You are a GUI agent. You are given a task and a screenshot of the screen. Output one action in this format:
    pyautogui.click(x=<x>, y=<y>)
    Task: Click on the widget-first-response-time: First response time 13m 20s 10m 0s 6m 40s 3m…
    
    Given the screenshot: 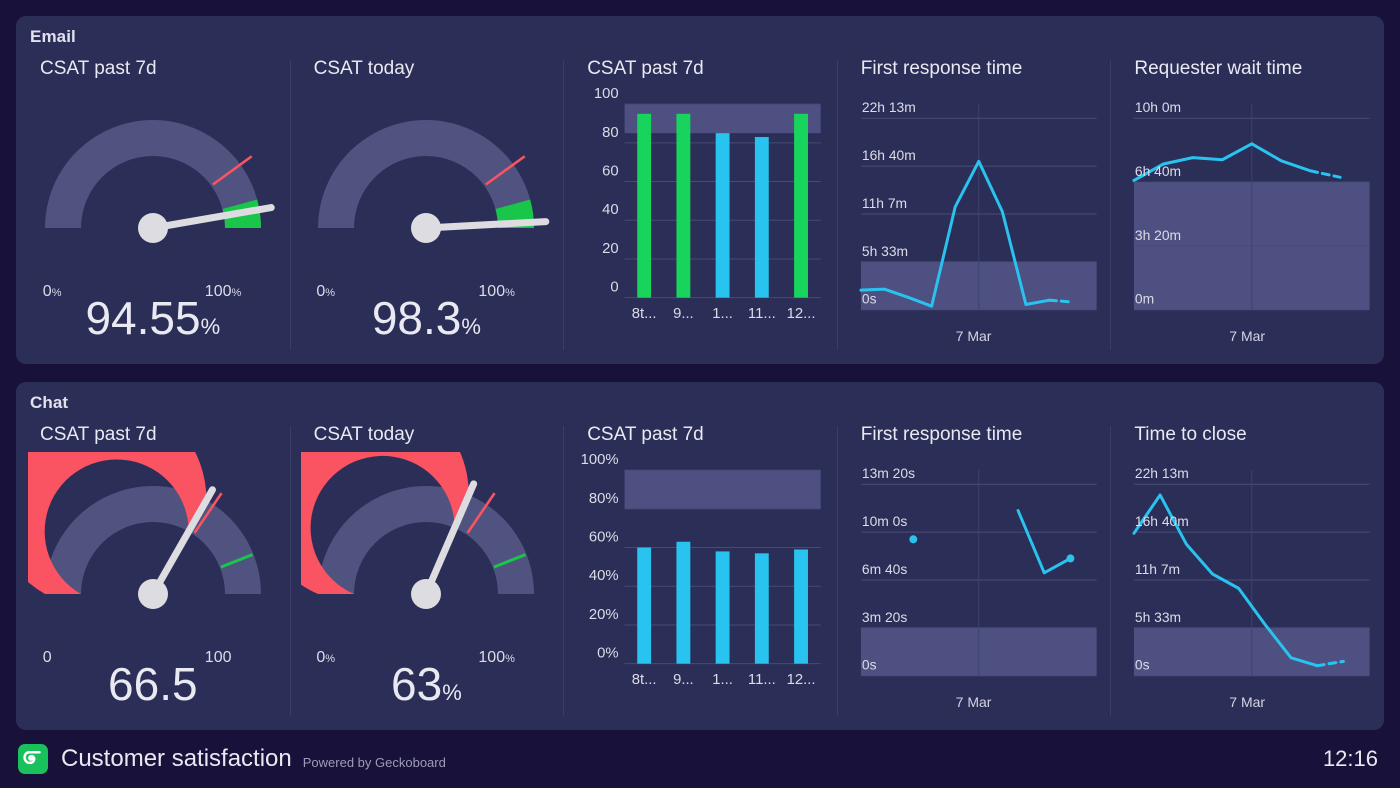 What is the action you would take?
    pyautogui.click(x=973, y=572)
    